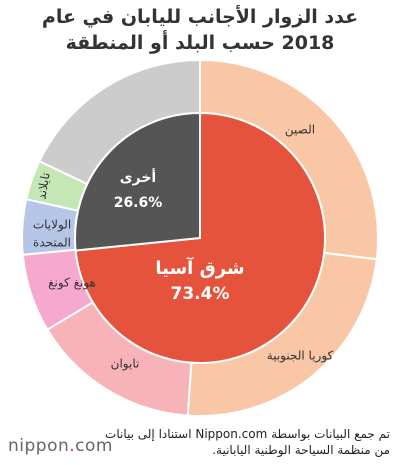 The height and width of the screenshot is (465, 400). I want to click on outer-label-4-a: الولايات, so click(52, 225).